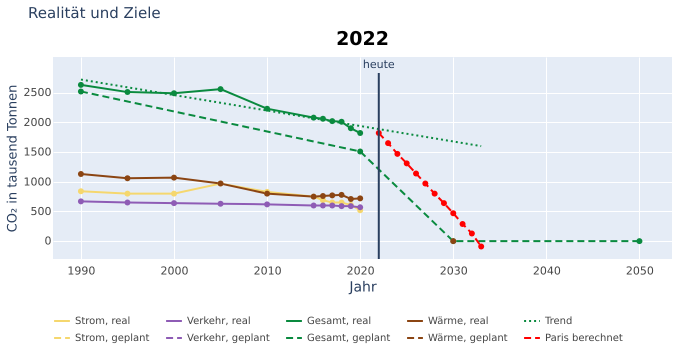 The image size is (680, 349). What do you see at coordinates (348, 338) in the screenshot?
I see `legend-label: Gesamt, geplant` at bounding box center [348, 338].